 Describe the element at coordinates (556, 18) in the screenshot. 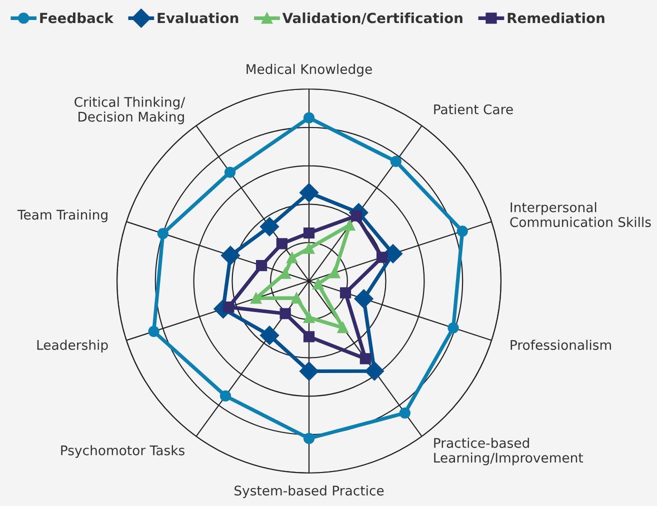

I see `legend-label: Remediation` at that location.